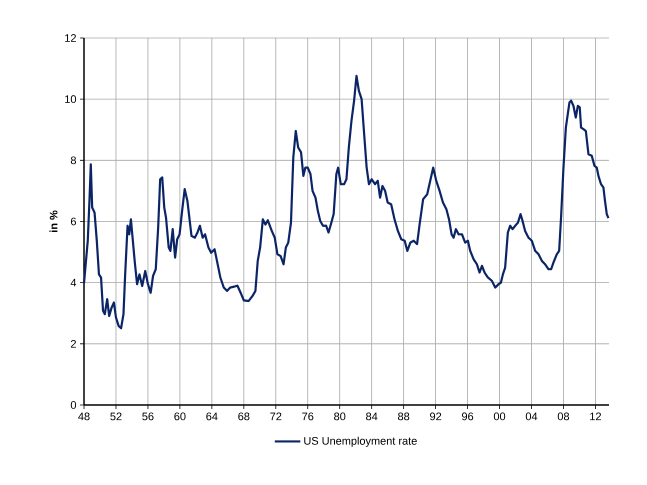 The image size is (647, 485). Describe the element at coordinates (404, 416) in the screenshot. I see `x-tick-label: 88` at that location.